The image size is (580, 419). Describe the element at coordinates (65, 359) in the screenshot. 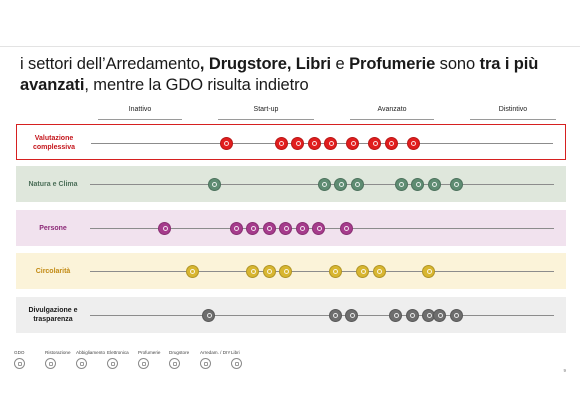

I see `legend-item: Ristorazione` at that location.